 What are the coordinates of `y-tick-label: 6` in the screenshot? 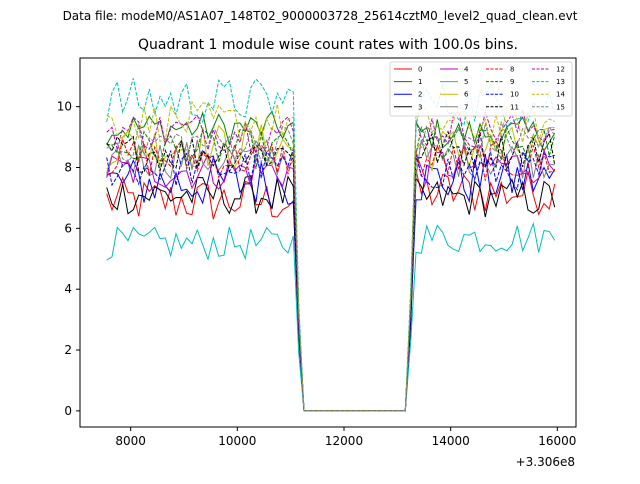 It's located at (68, 228).